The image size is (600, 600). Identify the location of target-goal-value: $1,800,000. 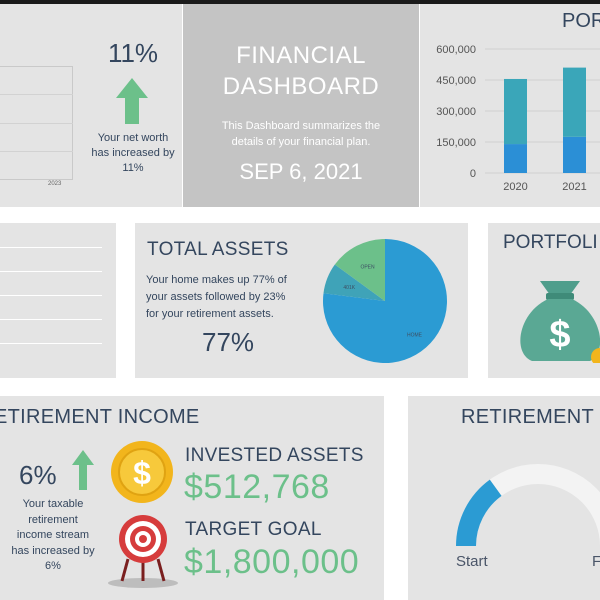
(272, 562).